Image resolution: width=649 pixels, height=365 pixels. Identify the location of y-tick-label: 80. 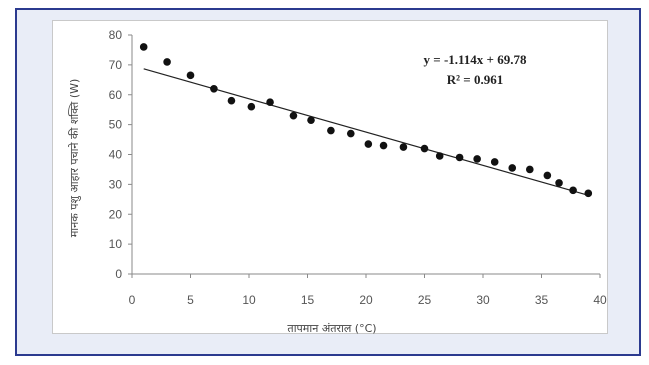
(116, 35).